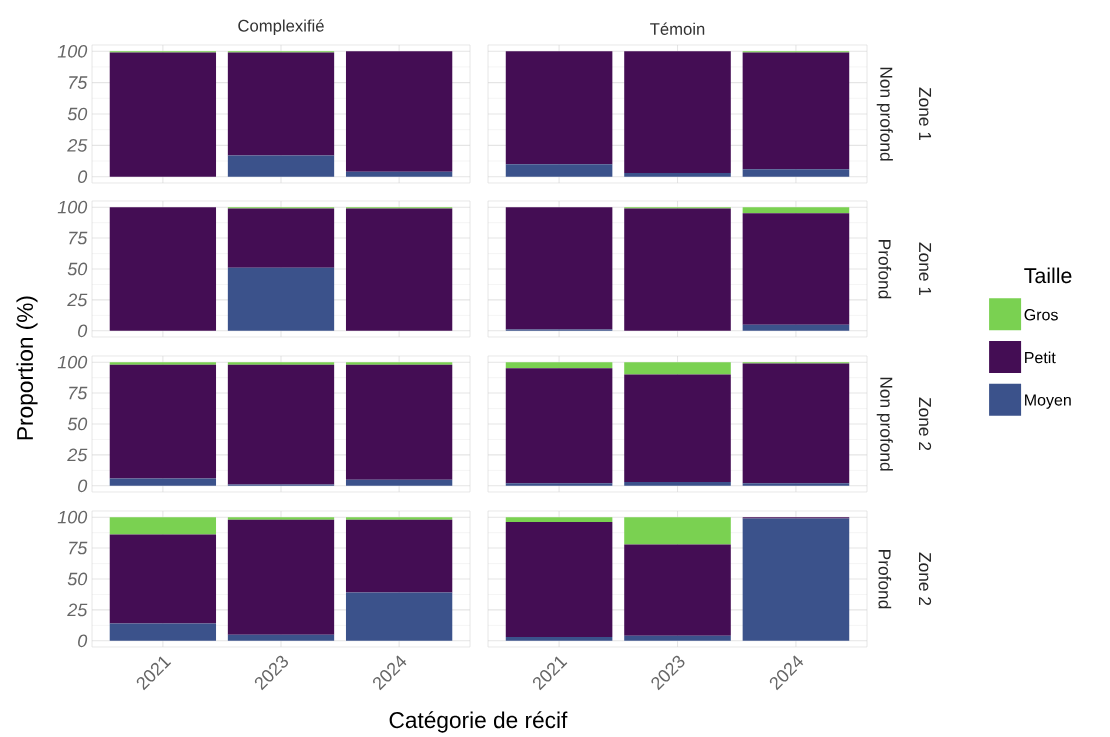  What do you see at coordinates (1048, 275) in the screenshot?
I see `legend-title: Taille` at bounding box center [1048, 275].